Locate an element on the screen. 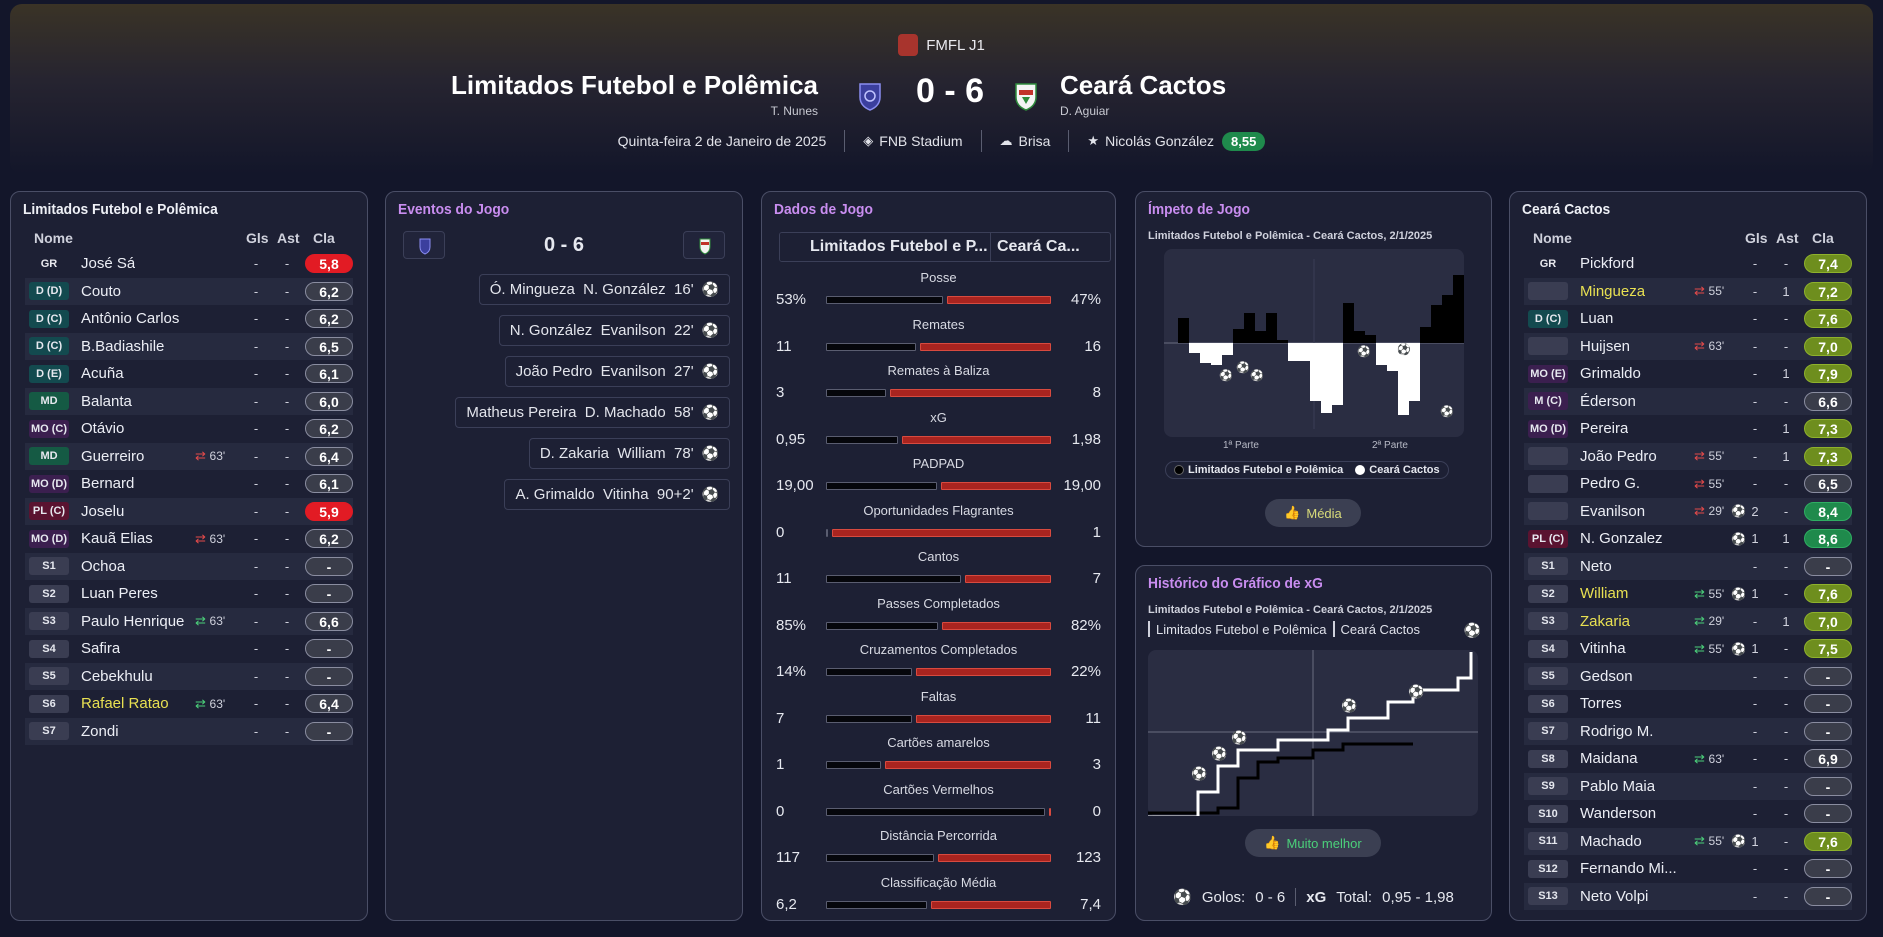 The image size is (1883, 937). player-name: Rafael Ratao is located at coordinates (125, 704).